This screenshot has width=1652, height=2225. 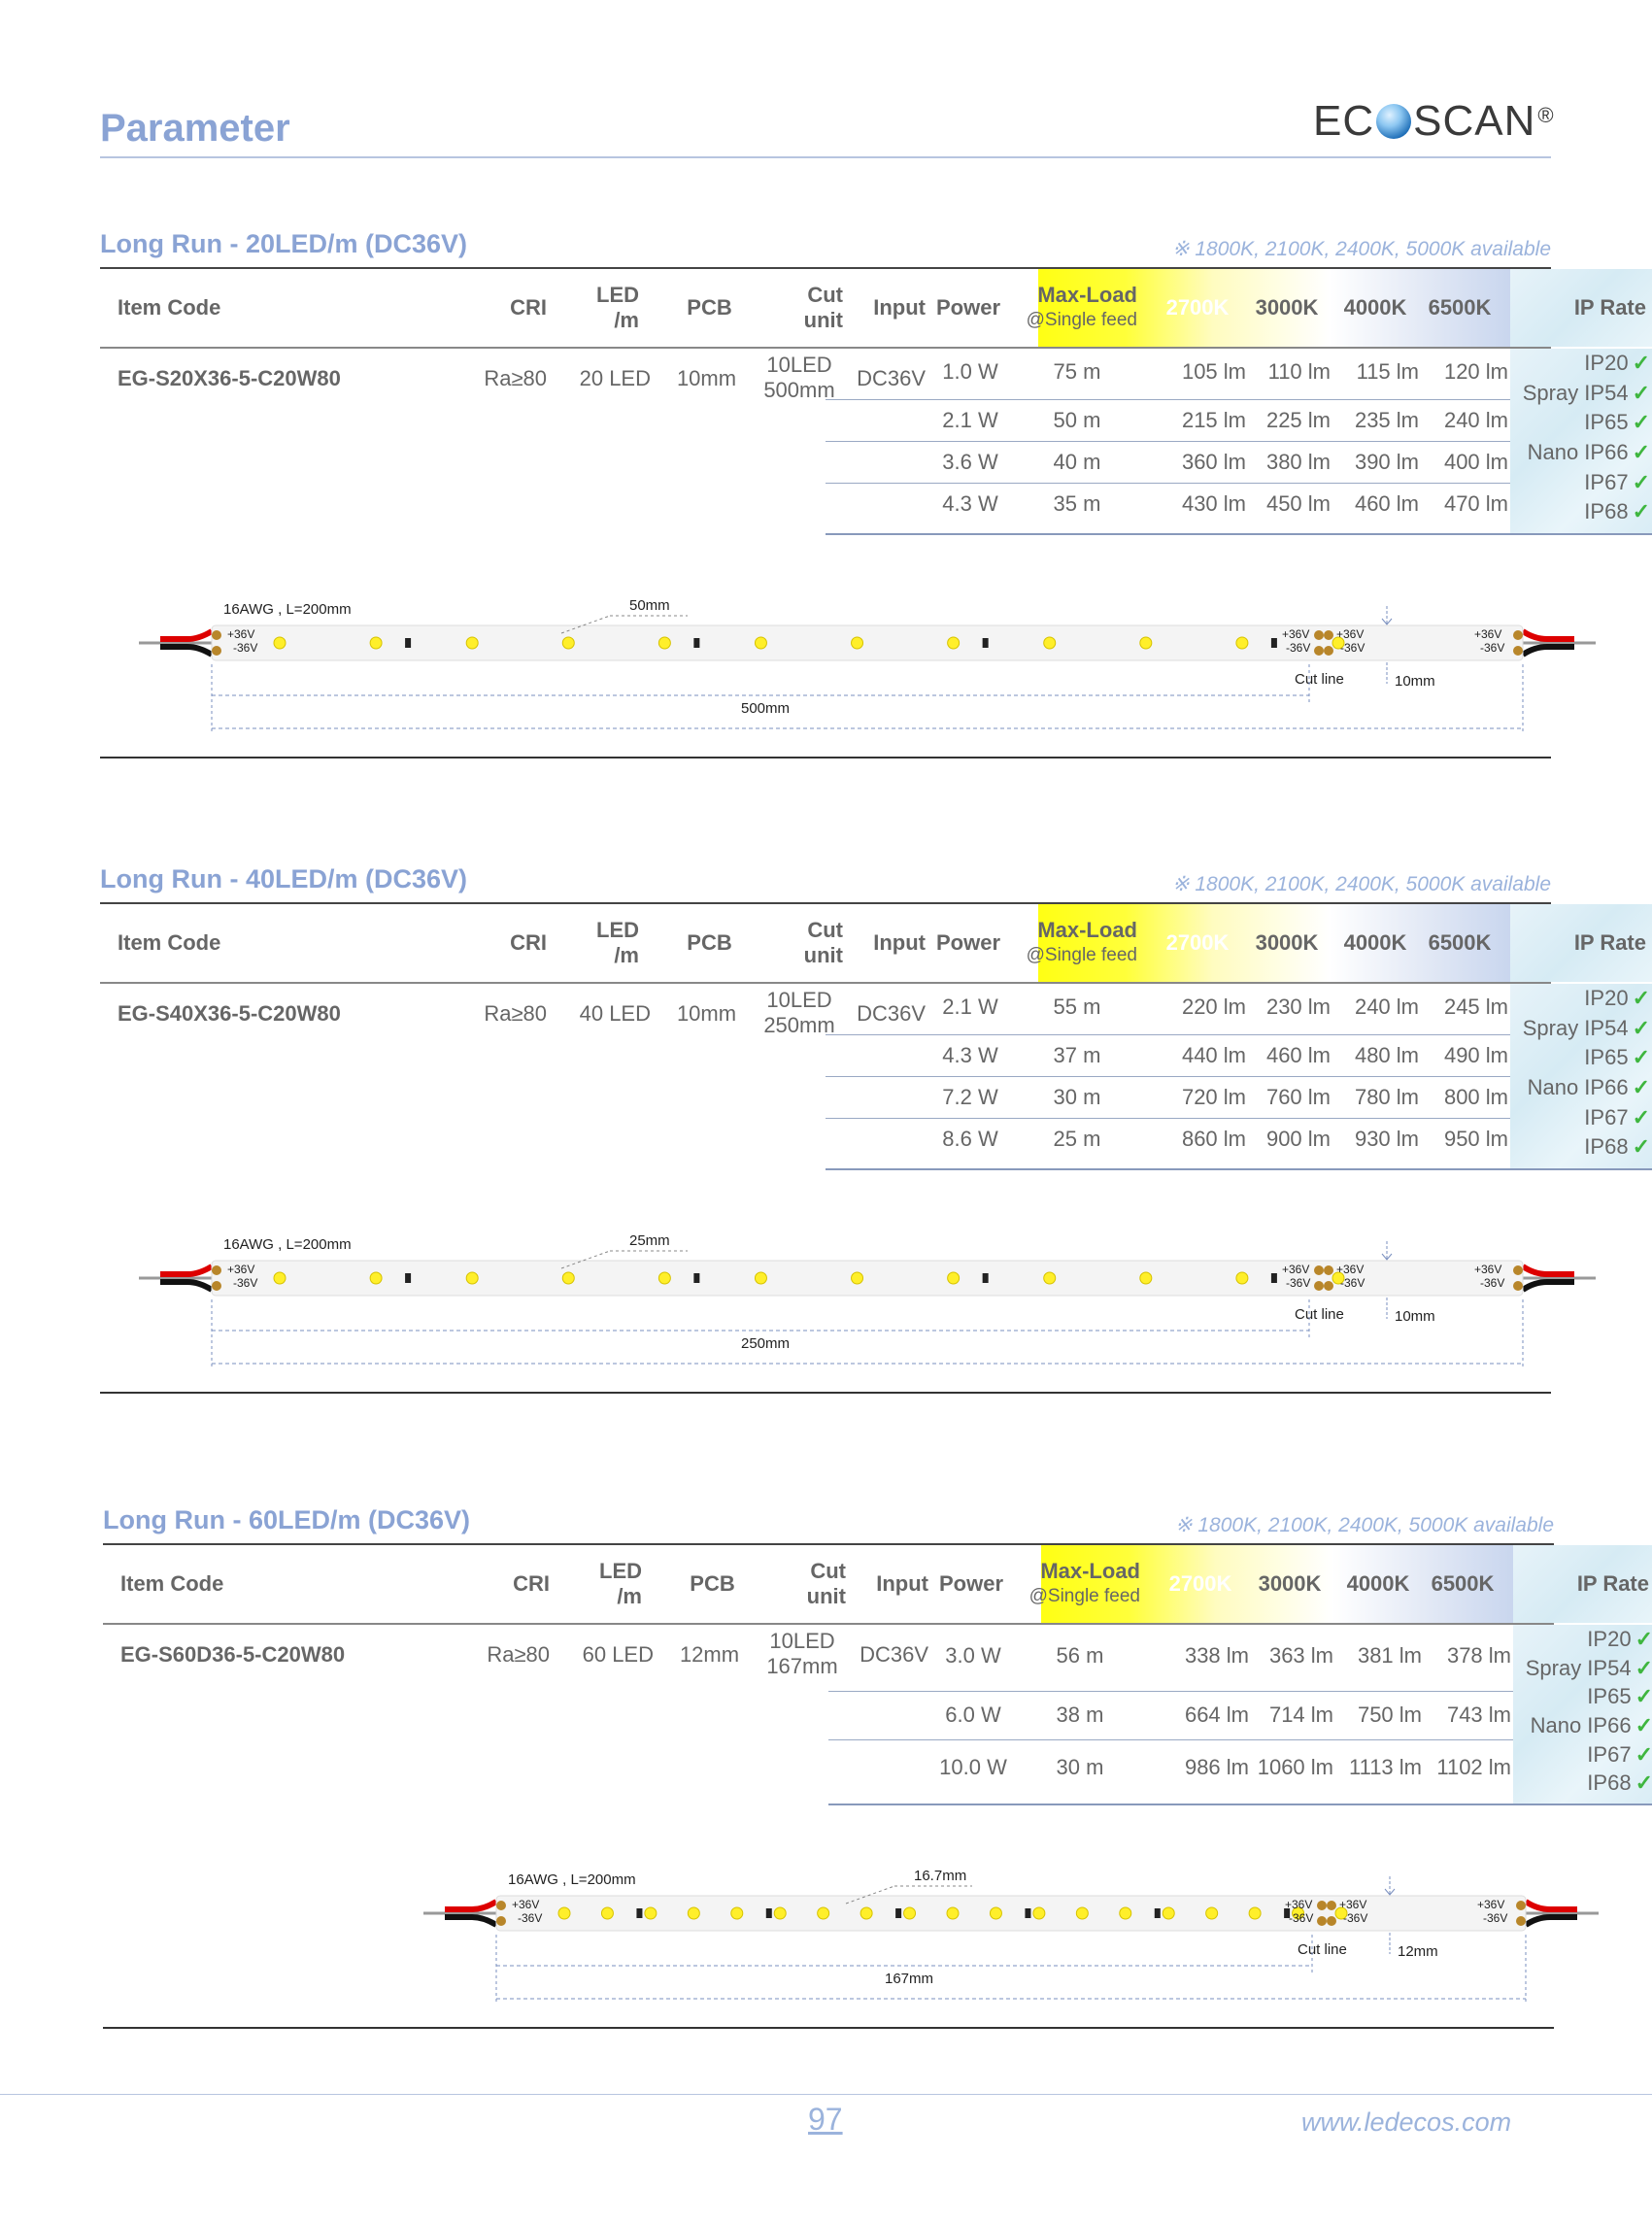 What do you see at coordinates (1213, 461) in the screenshot?
I see `lumen-value: 360 lm` at bounding box center [1213, 461].